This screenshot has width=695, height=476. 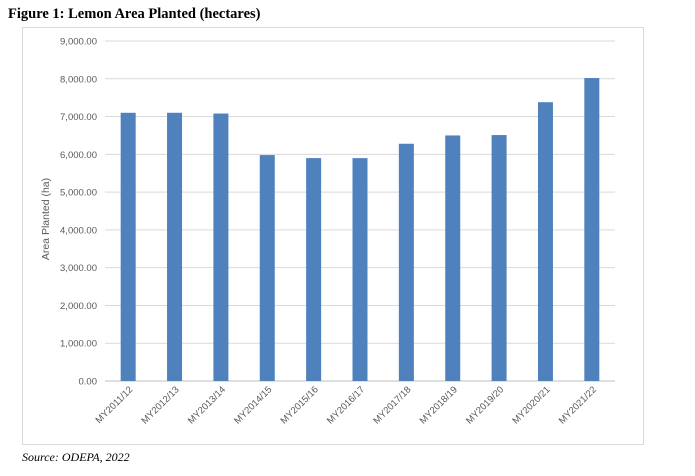 What do you see at coordinates (253, 405) in the screenshot?
I see `x-tick-label: MY2014/15` at bounding box center [253, 405].